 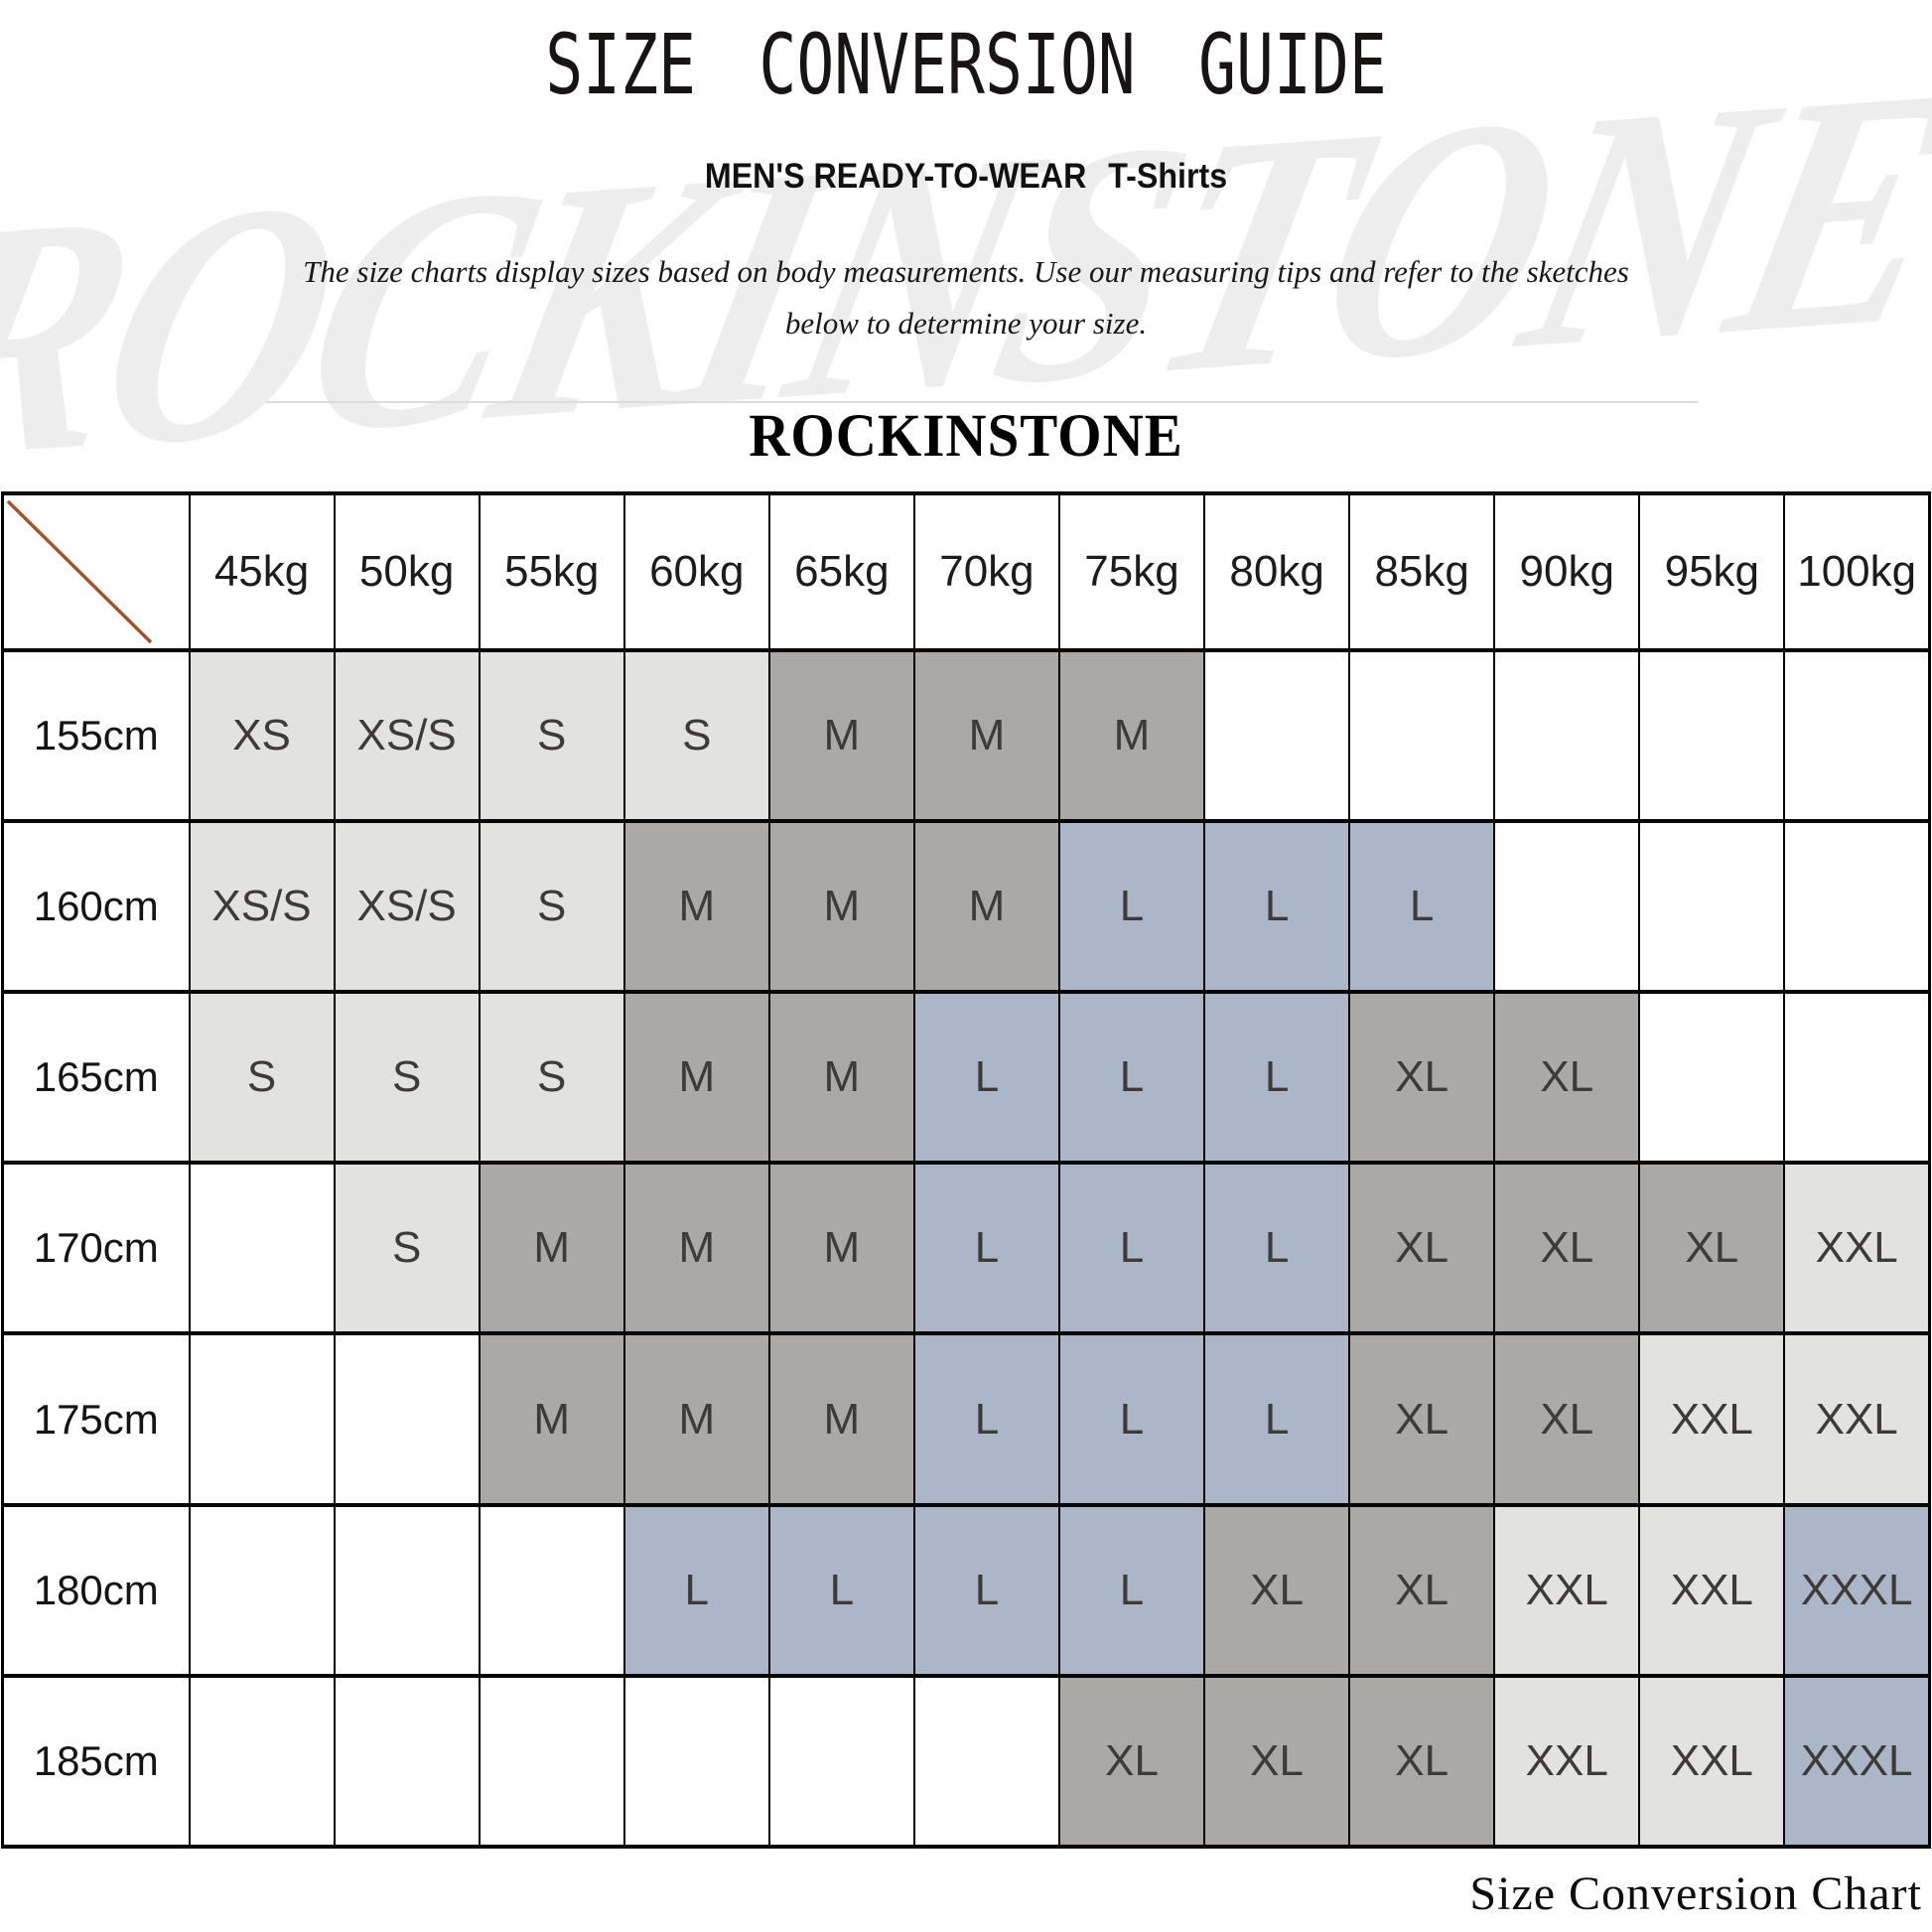 What do you see at coordinates (96, 1249) in the screenshot?
I see `height-label-170cm: 170cm` at bounding box center [96, 1249].